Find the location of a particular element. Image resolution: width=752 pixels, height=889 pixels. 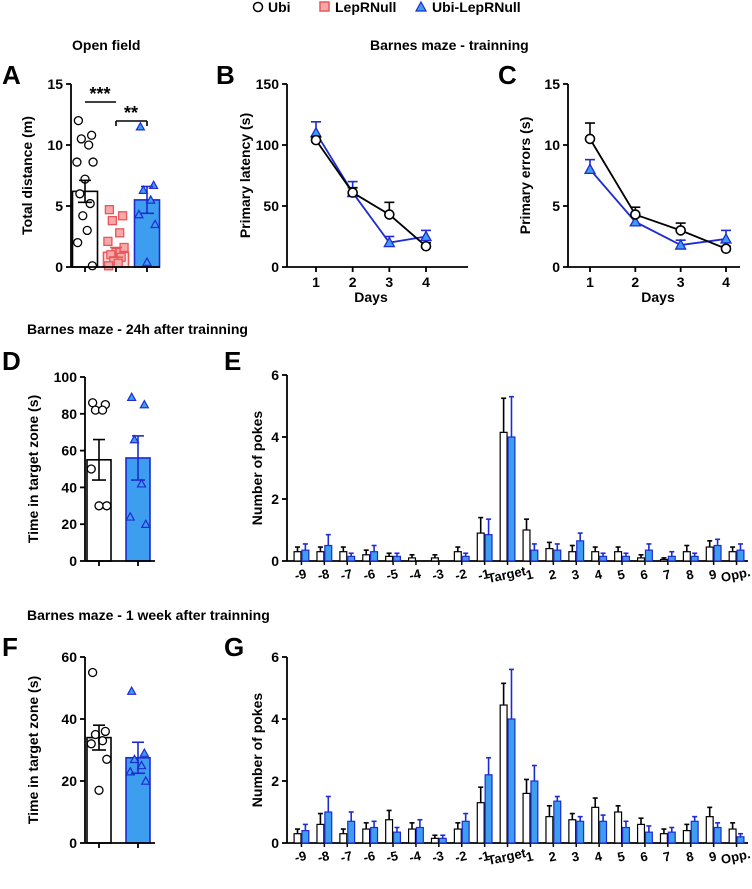

panel-c-chart: 0 5 10 15 Primary errors (s) 1 2 3 4 Days is located at coordinates (628, 190).